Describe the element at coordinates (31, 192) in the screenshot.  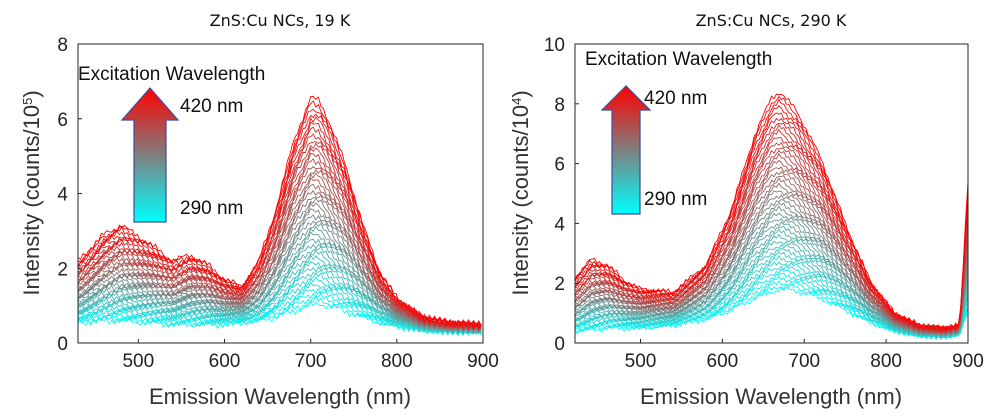
I see `y-axis-label: Intensity (counts/105)` at that location.